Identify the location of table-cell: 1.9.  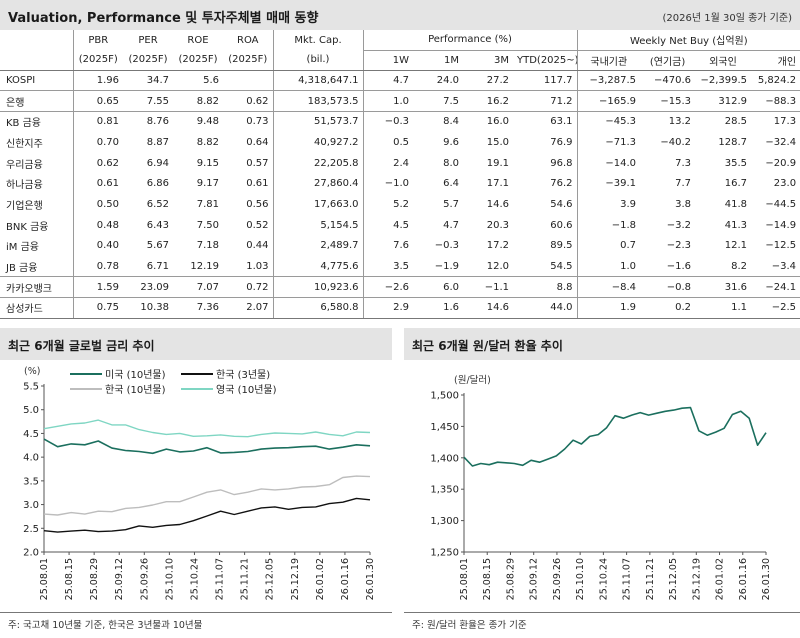
(609, 308).